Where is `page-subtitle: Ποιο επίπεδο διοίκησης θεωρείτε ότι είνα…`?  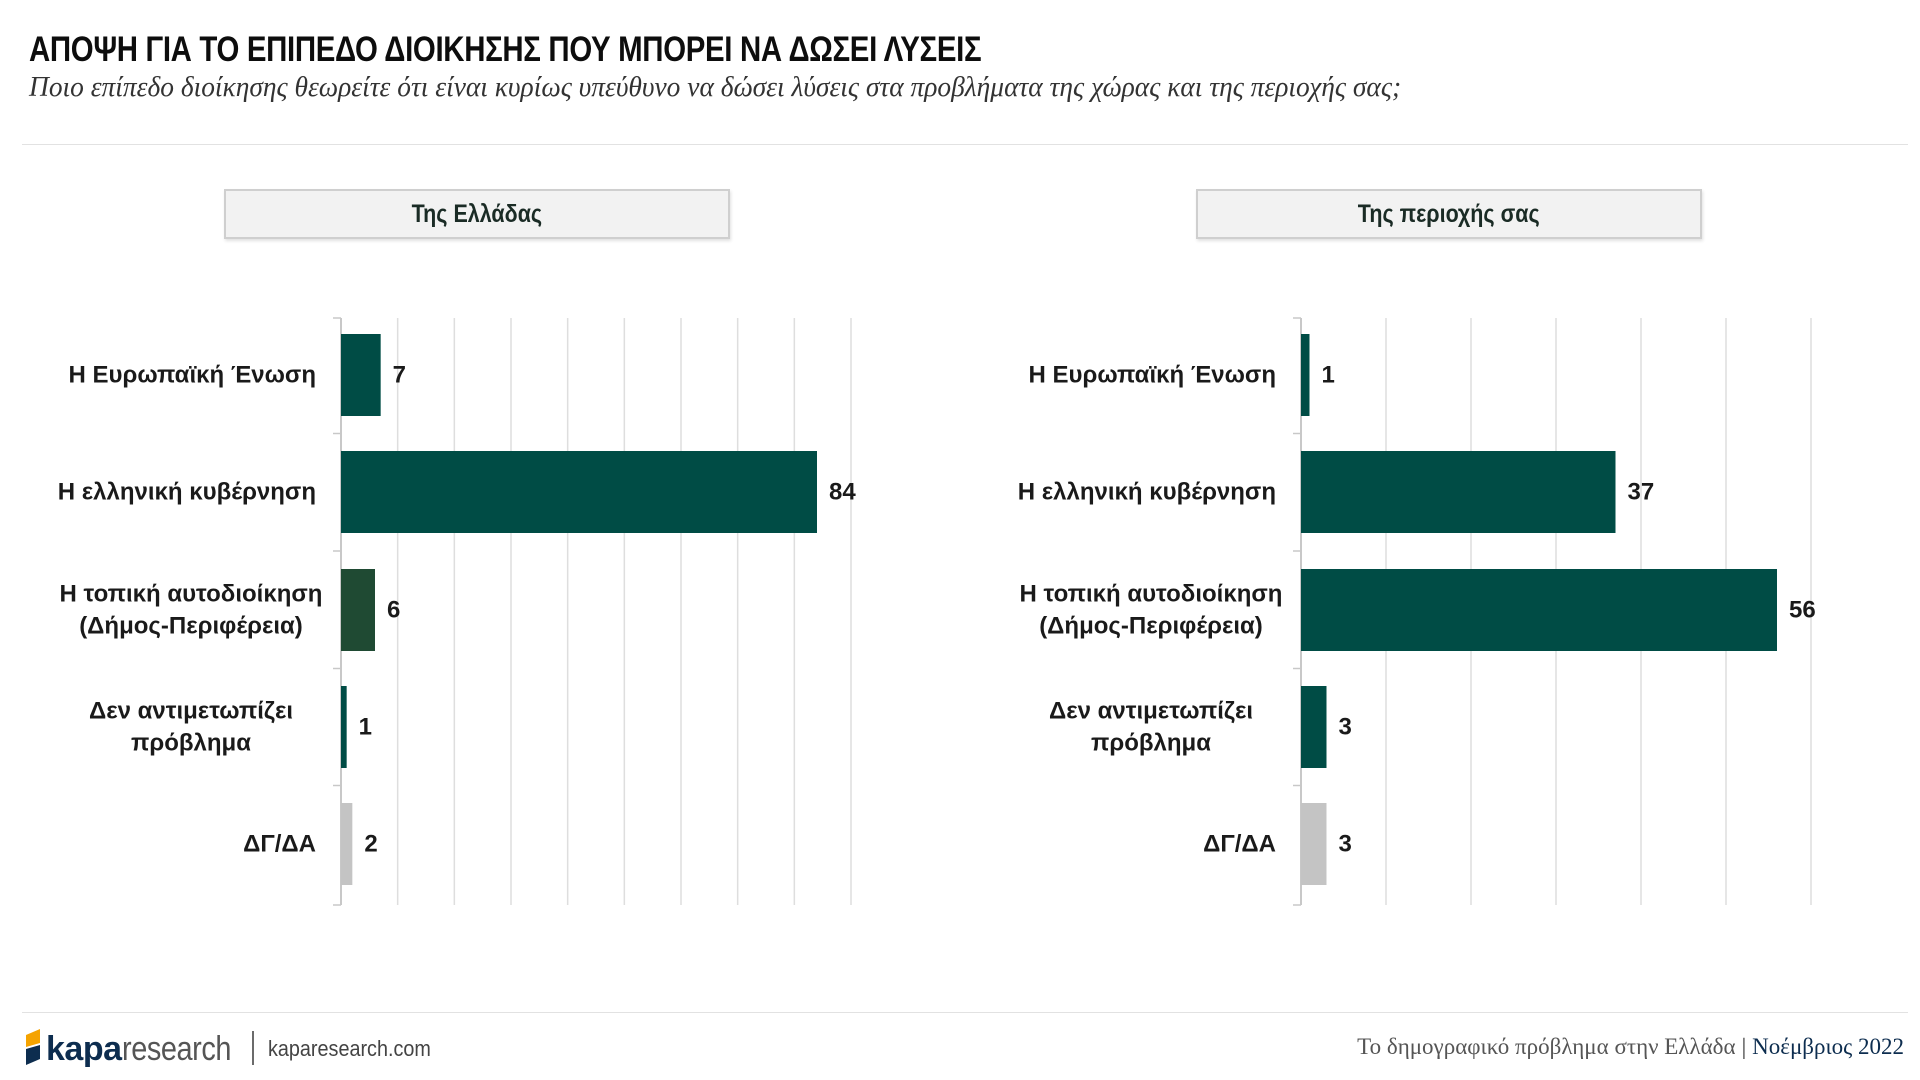
page-subtitle: Ποιο επίπεδο διοίκησης θεωρείτε ότι είνα… is located at coordinates (715, 87).